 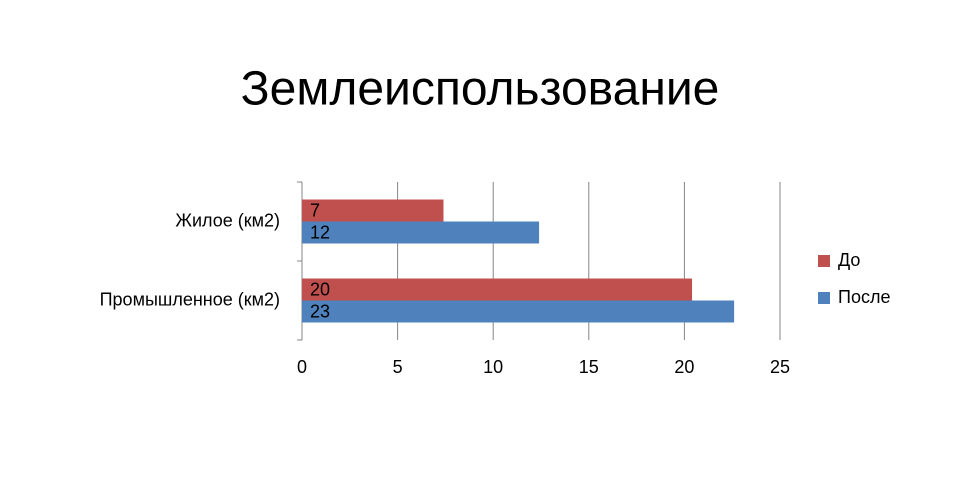 What do you see at coordinates (302, 367) in the screenshot?
I see `x-tick-label: 0` at bounding box center [302, 367].